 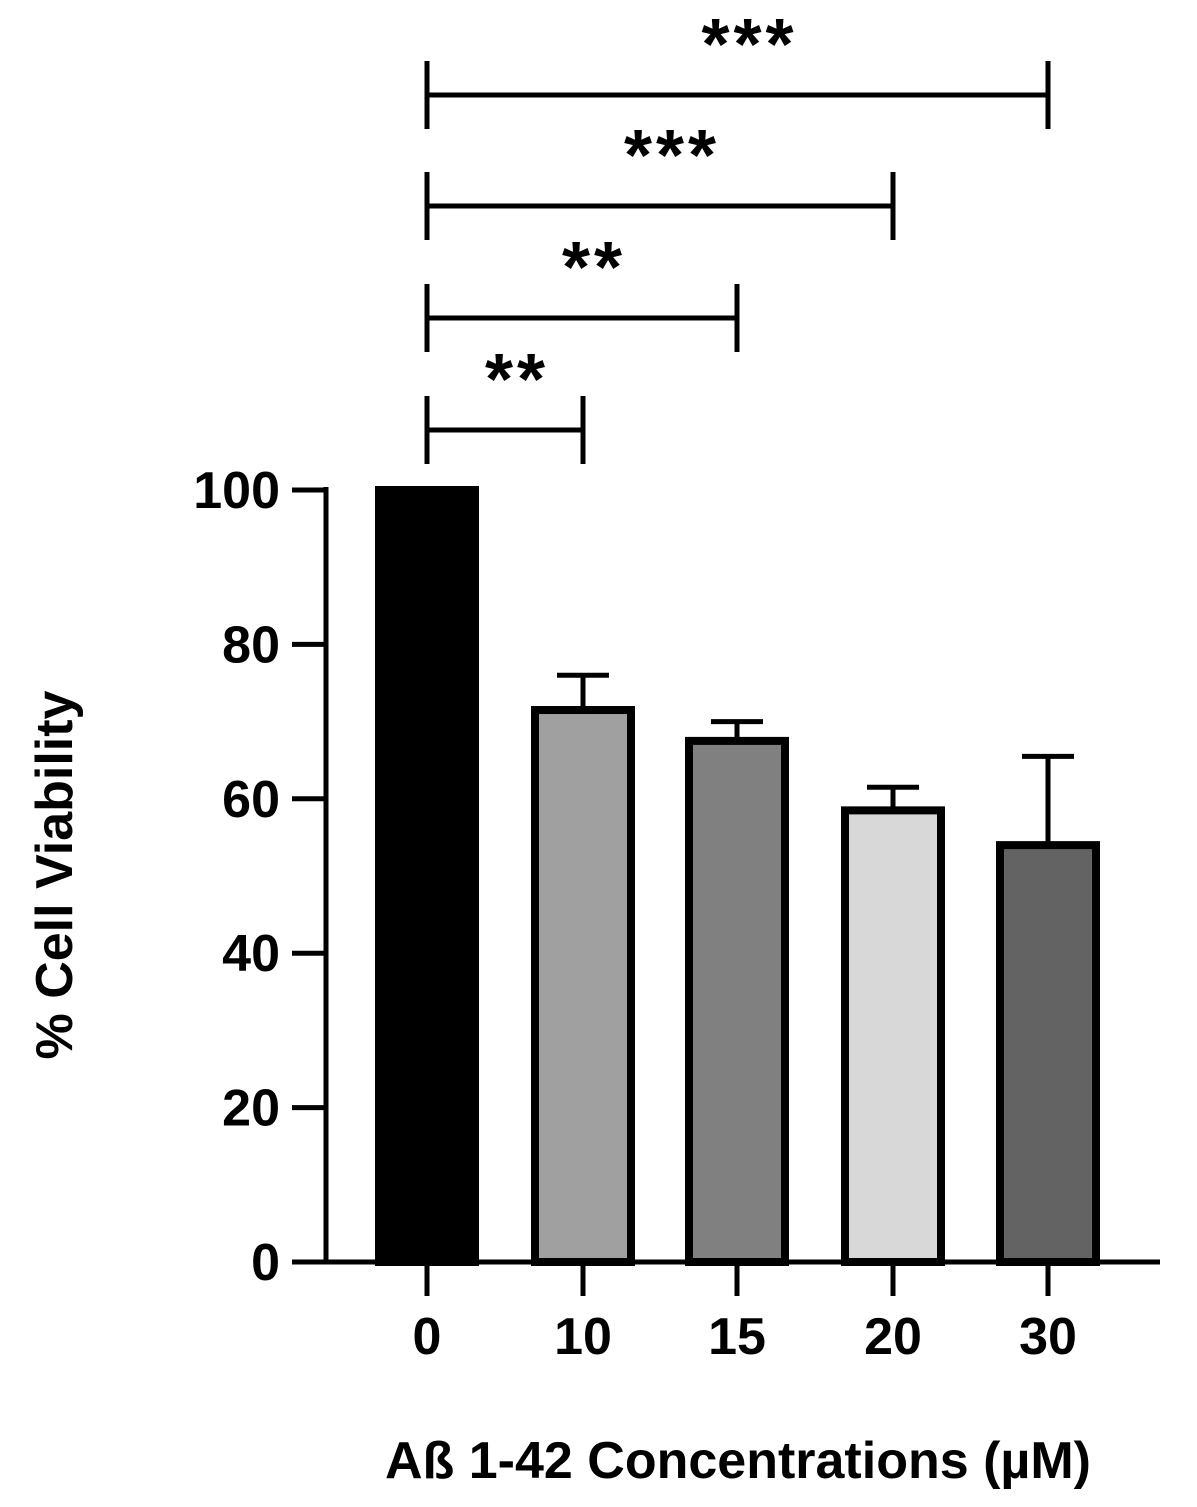 What do you see at coordinates (1048, 1337) in the screenshot?
I see `x-tick-label: 30` at bounding box center [1048, 1337].